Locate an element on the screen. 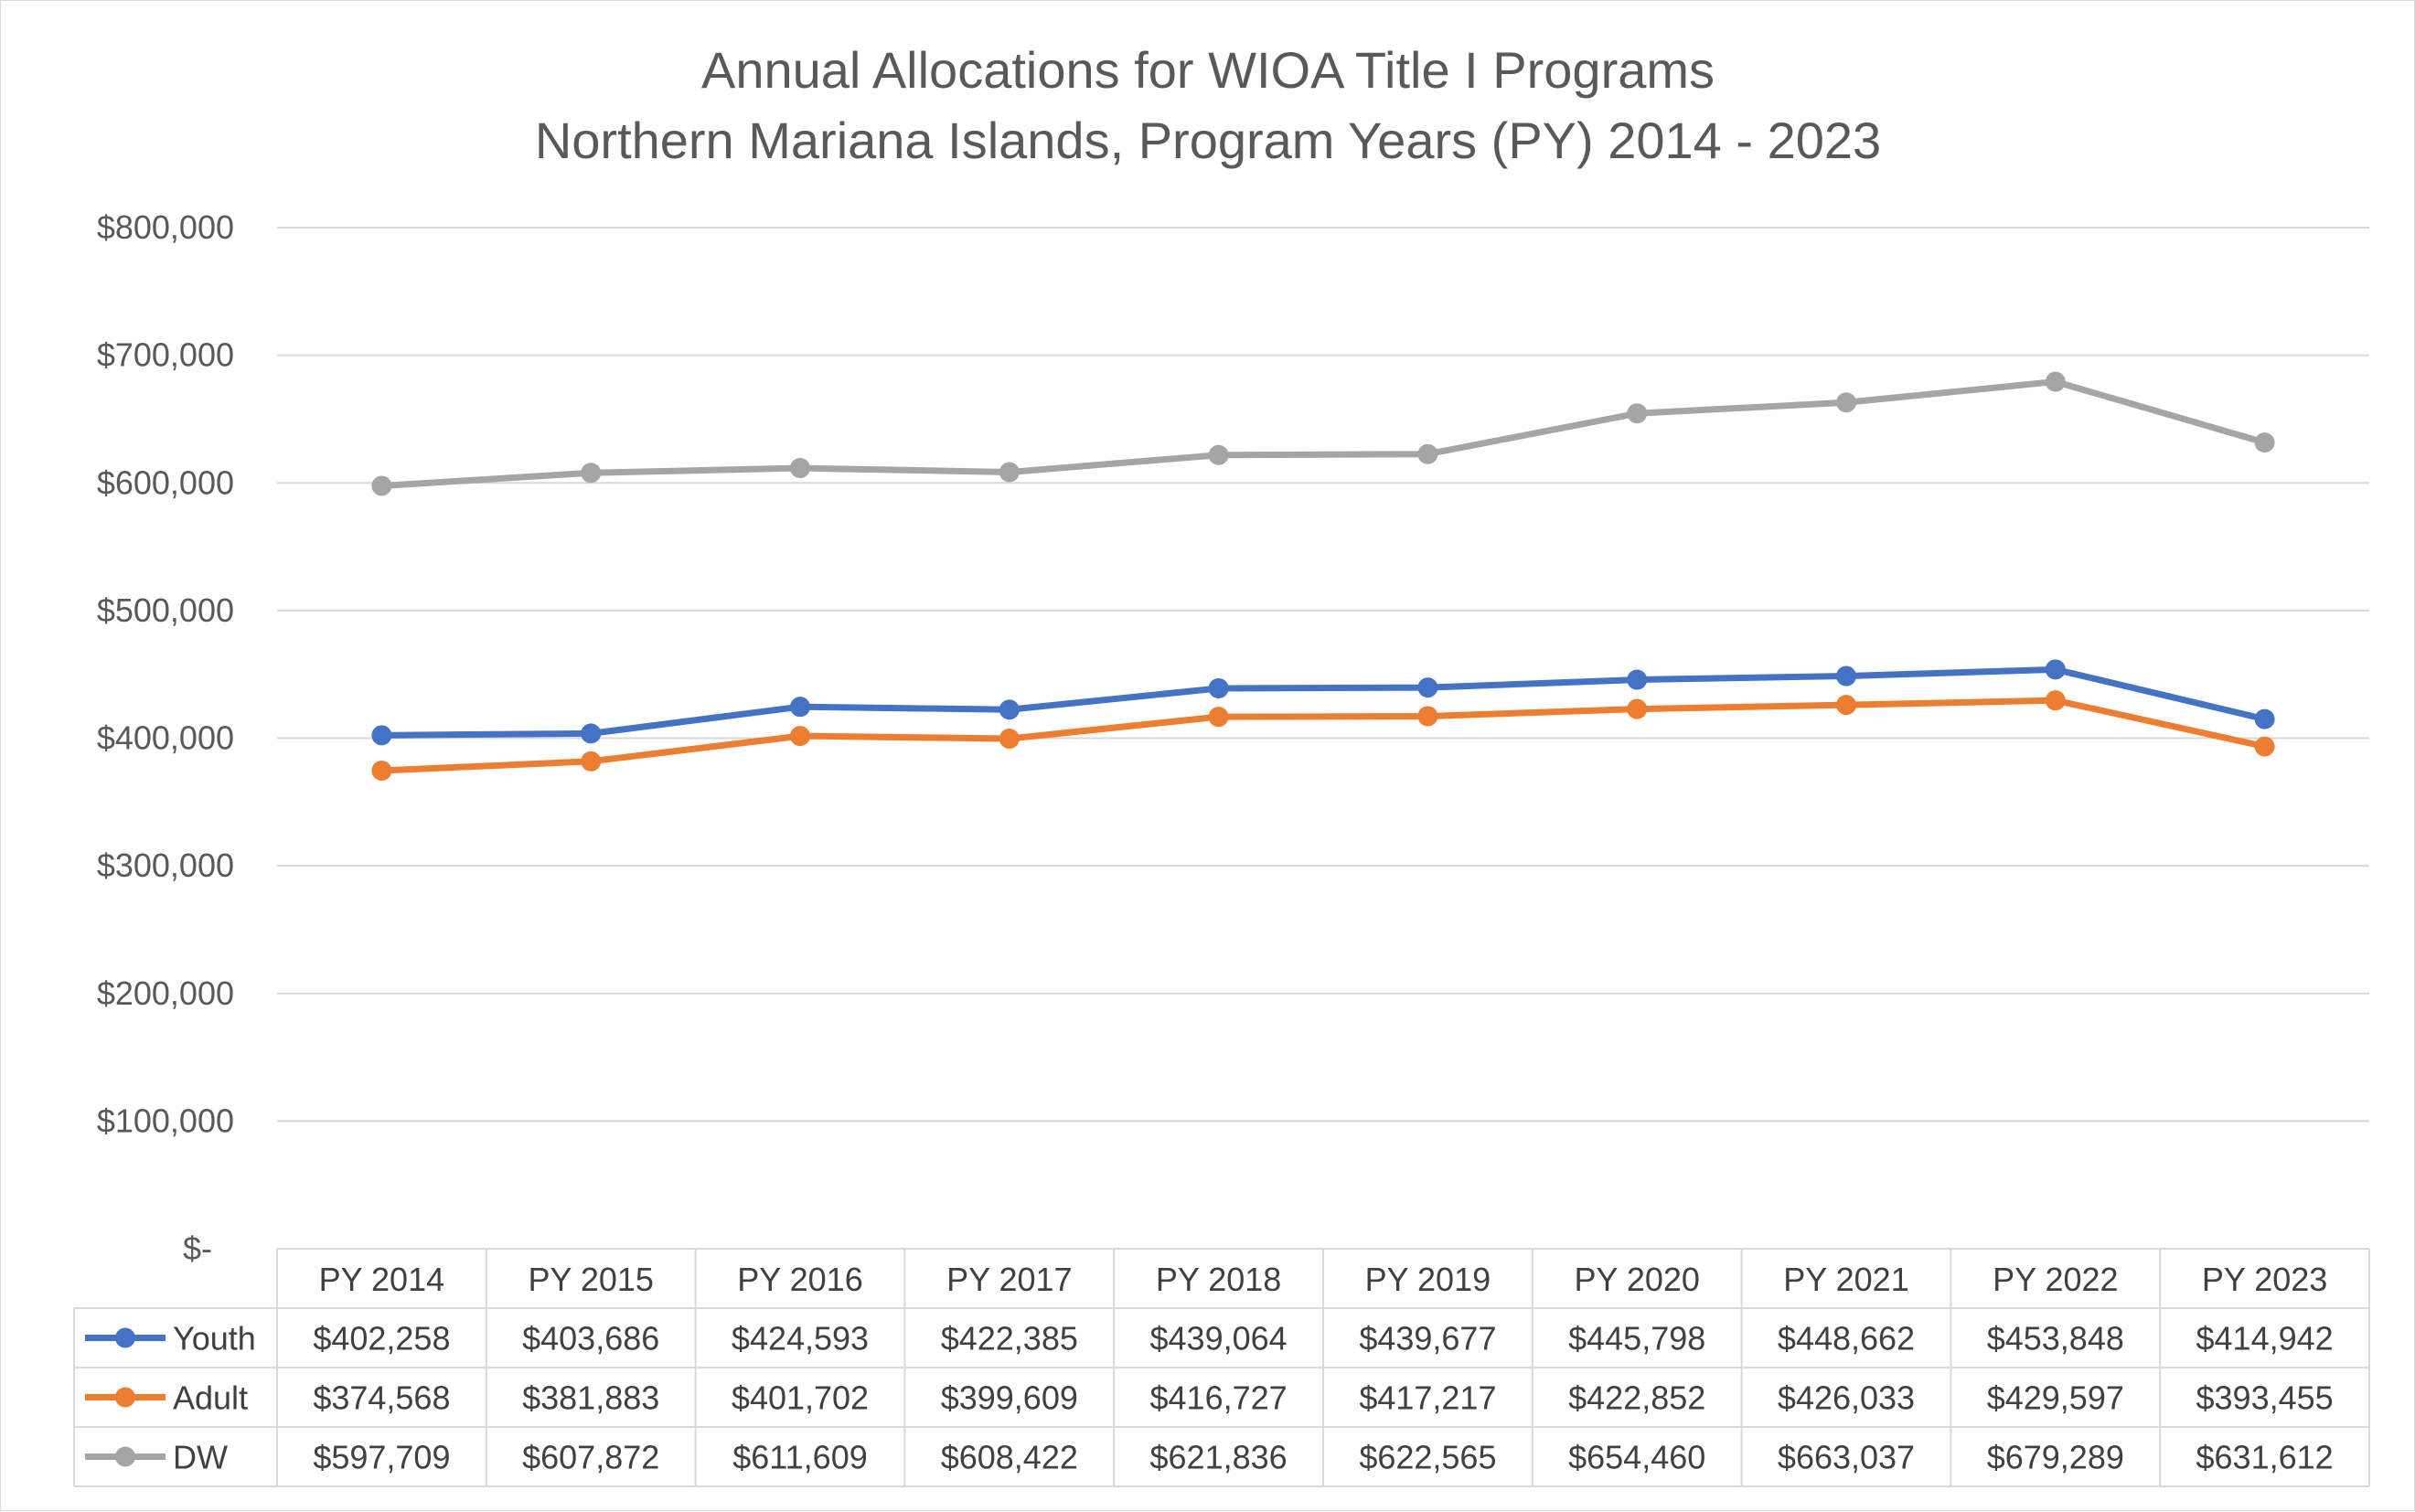 Image resolution: width=2415 pixels, height=1512 pixels. series-line-youth is located at coordinates (1324, 702).